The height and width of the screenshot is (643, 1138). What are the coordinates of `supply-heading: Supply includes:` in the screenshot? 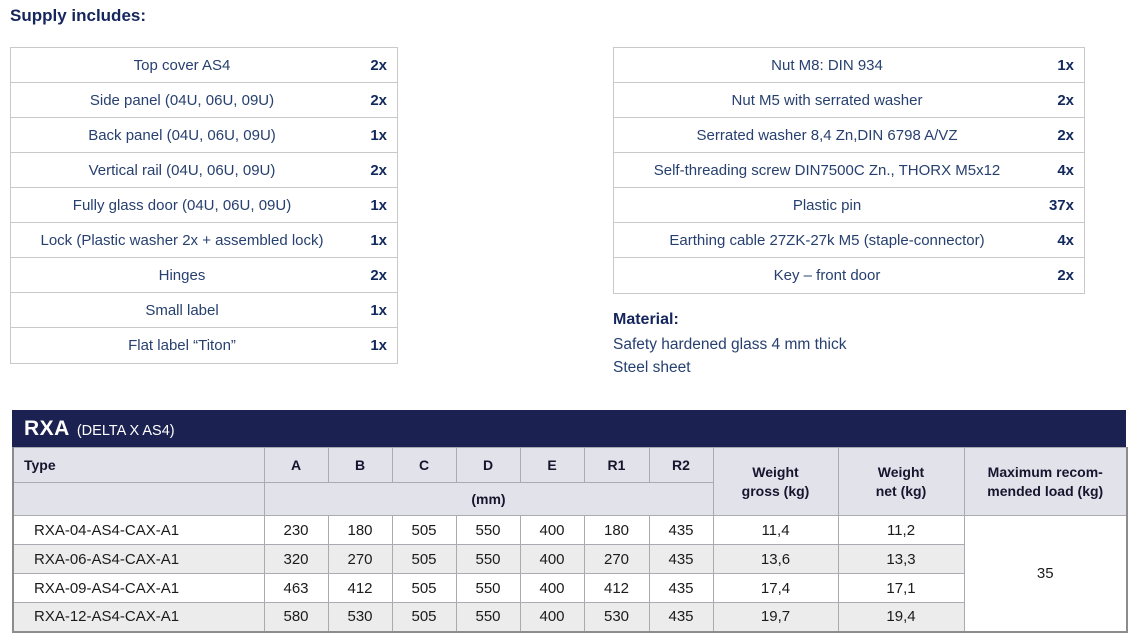 It's located at (78, 15).